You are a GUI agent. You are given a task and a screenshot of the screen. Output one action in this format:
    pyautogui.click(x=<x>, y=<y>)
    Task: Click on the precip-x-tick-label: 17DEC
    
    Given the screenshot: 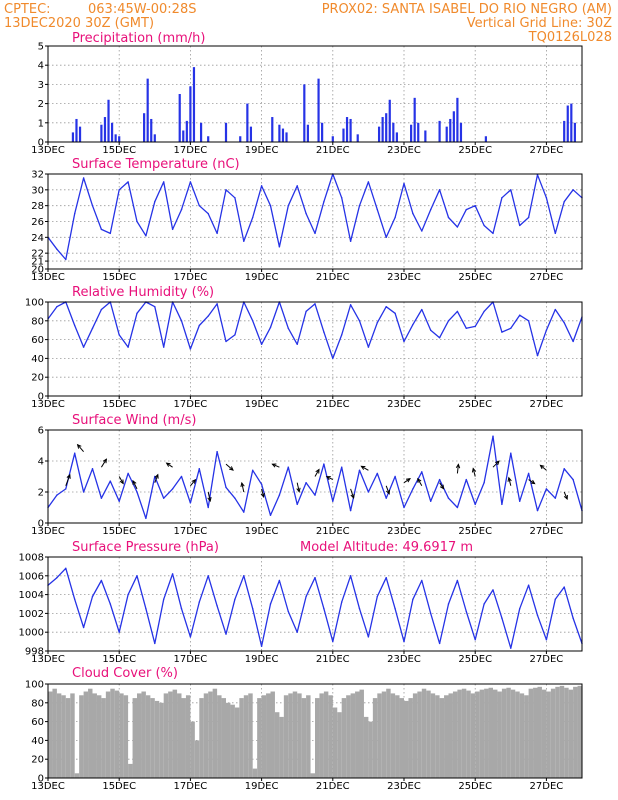 What is the action you would take?
    pyautogui.click(x=191, y=150)
    